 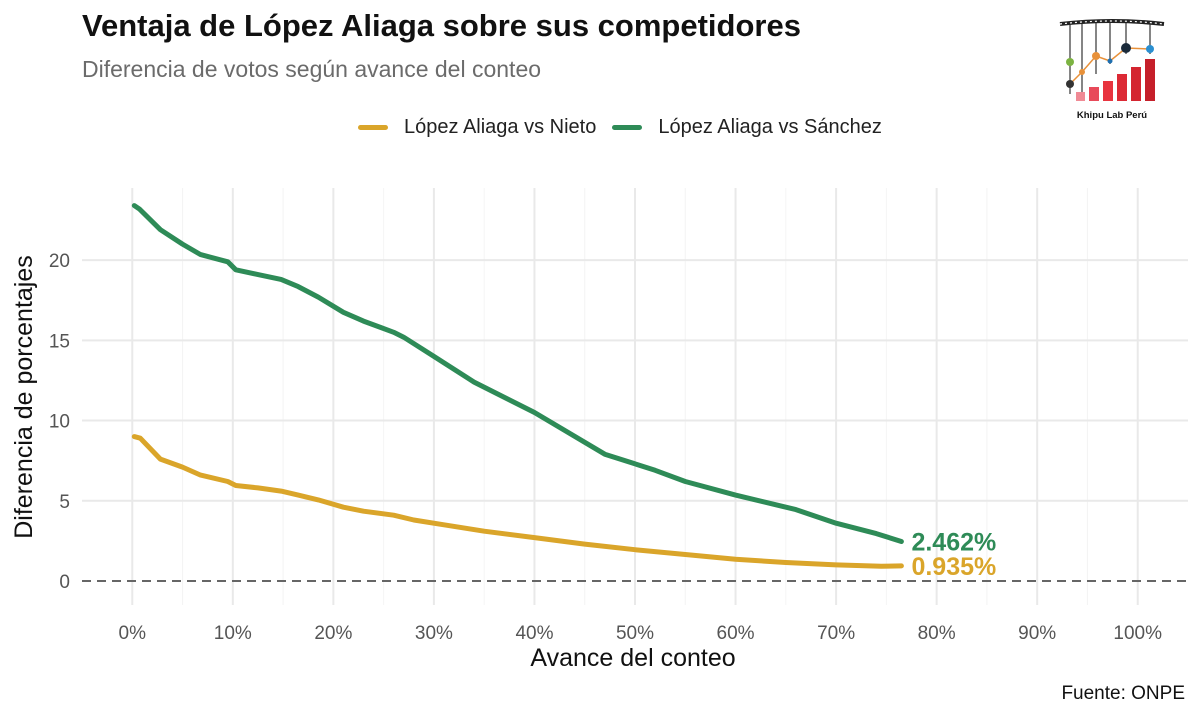 What do you see at coordinates (1137, 633) in the screenshot?
I see `x-tick-label: 100%` at bounding box center [1137, 633].